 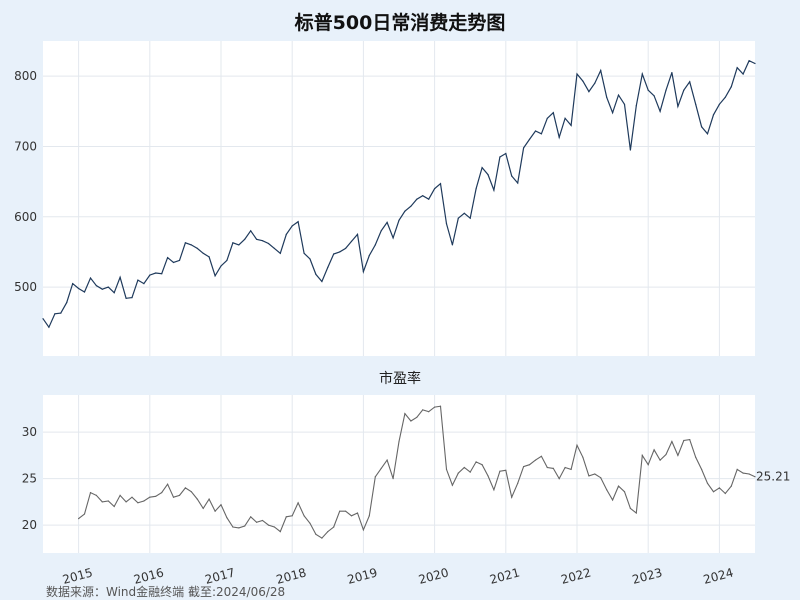 I want to click on x-tick-2022: 2022, so click(x=575, y=575).